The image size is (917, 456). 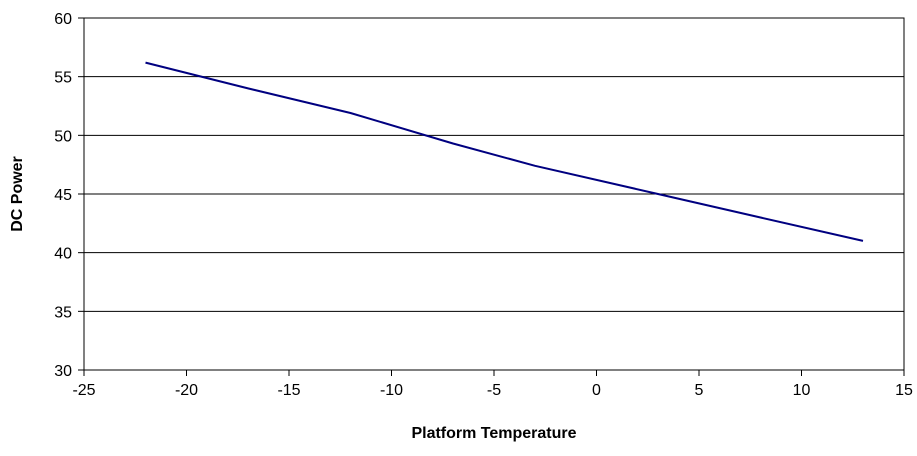 I want to click on x-tick-label: 10, so click(x=802, y=390).